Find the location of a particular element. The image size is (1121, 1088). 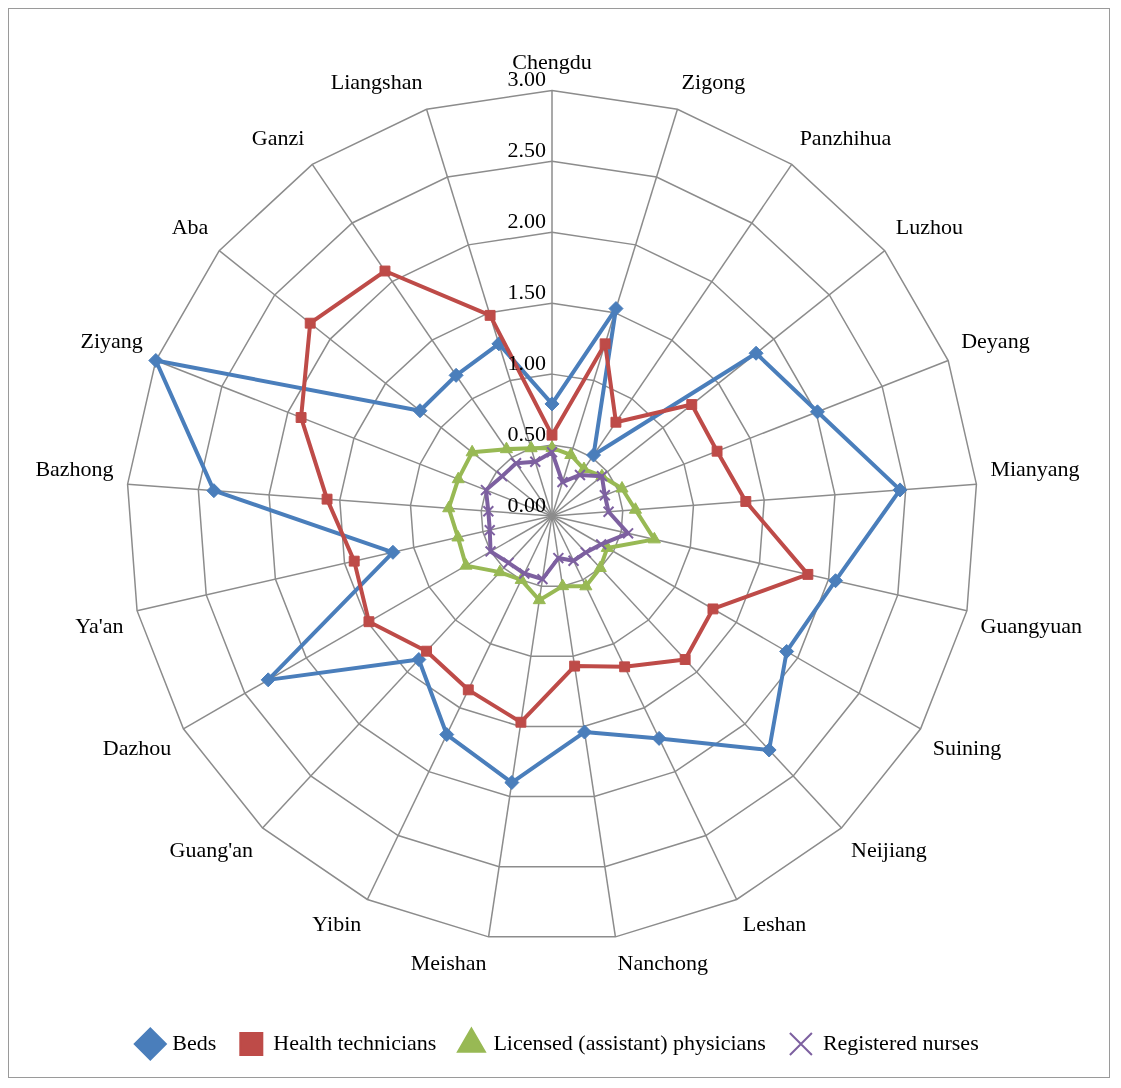

spoke-label: Zigong is located at coordinates (713, 81).